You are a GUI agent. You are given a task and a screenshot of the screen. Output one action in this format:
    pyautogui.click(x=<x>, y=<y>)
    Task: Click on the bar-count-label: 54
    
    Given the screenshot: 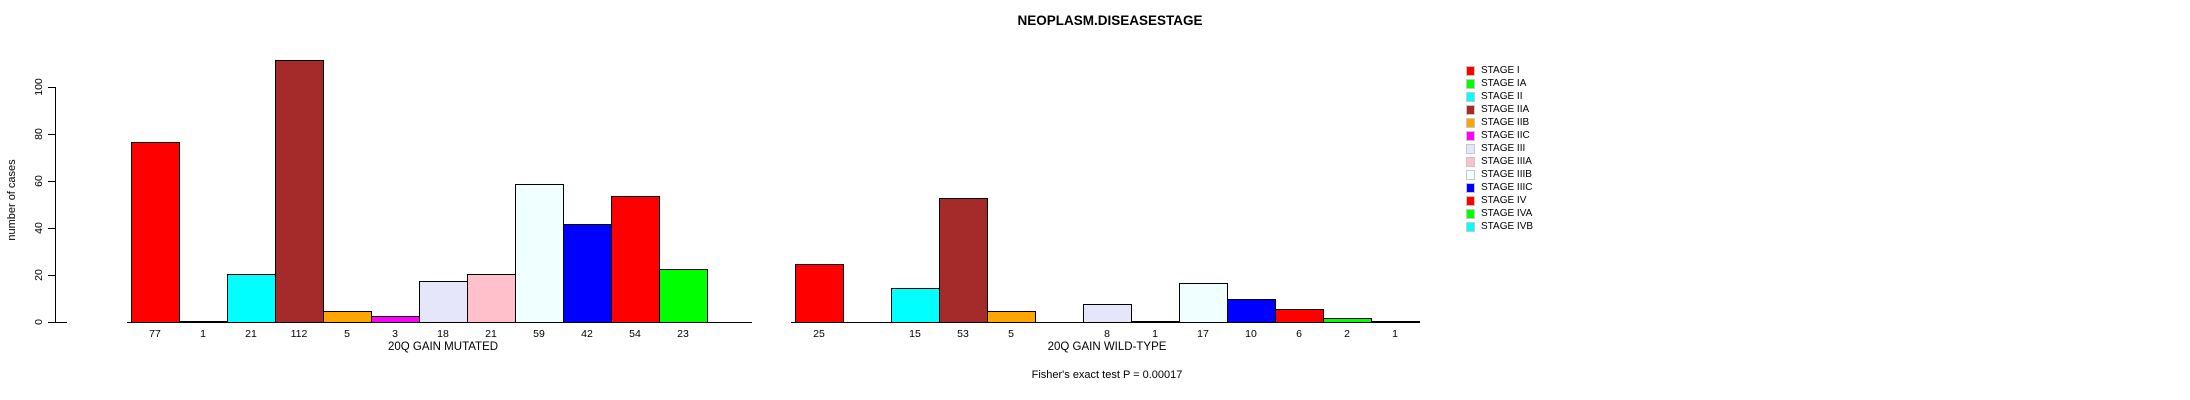 What is the action you would take?
    pyautogui.click(x=635, y=334)
    